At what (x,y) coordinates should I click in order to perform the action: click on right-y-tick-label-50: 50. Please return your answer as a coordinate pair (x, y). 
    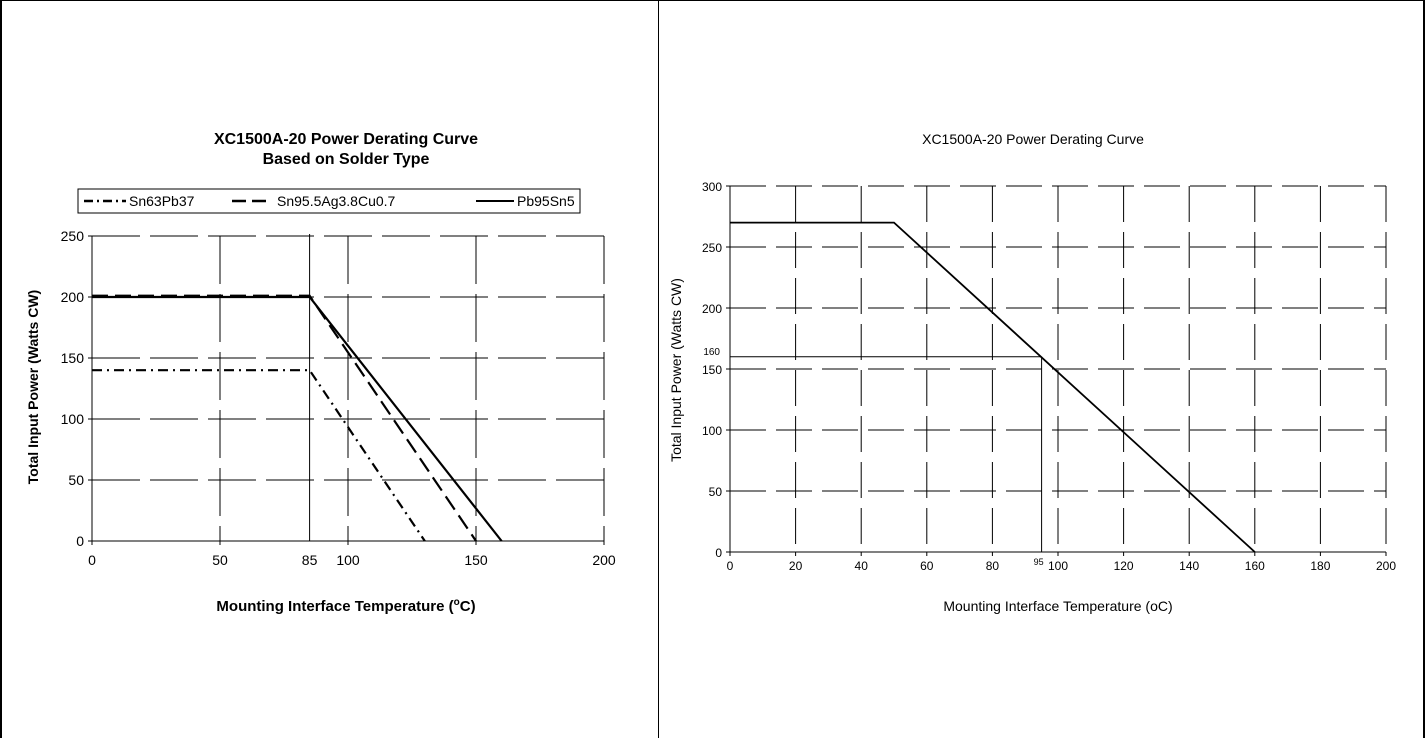
    Looking at the image, I should click on (716, 492).